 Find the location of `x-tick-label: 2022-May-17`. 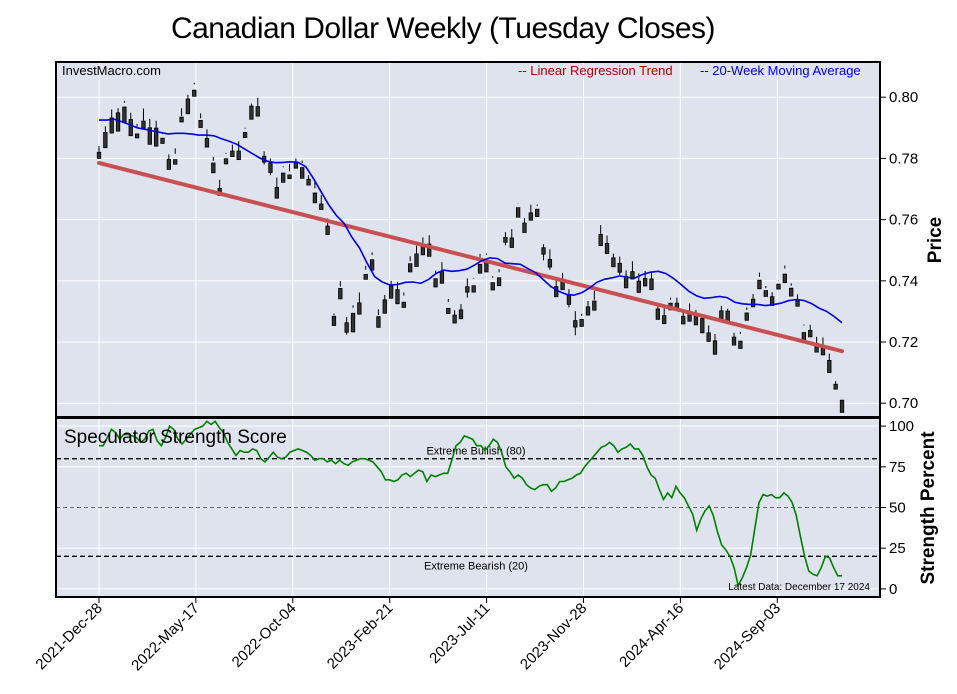

x-tick-label: 2022-May-17 is located at coordinates (165, 637).